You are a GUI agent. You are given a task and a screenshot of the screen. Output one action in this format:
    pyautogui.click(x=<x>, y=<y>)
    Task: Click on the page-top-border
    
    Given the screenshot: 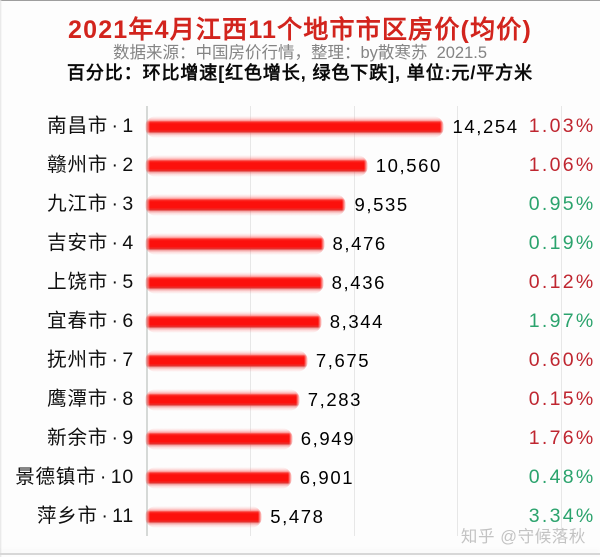 What is the action you would take?
    pyautogui.click(x=300, y=0)
    